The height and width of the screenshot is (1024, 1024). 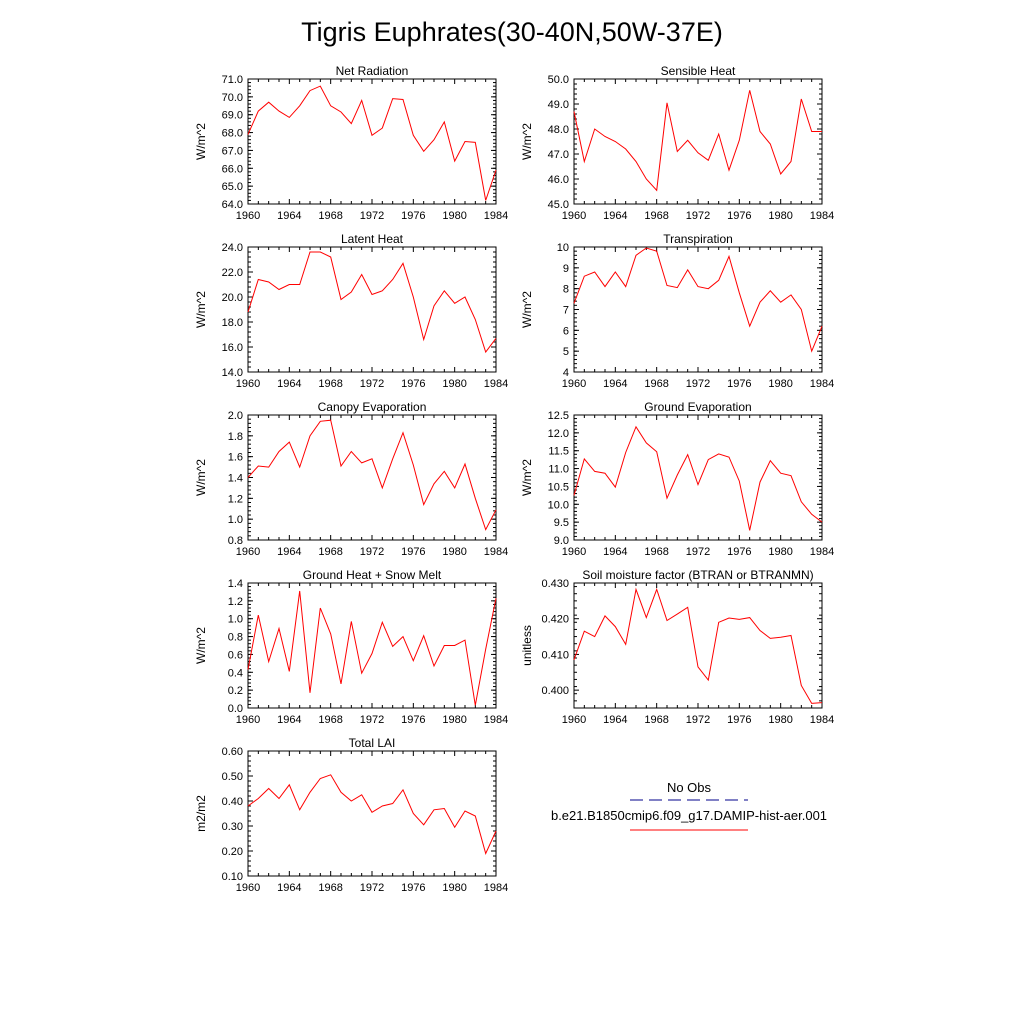 What do you see at coordinates (558, 155) in the screenshot?
I see `y-tick-label: 47.0` at bounding box center [558, 155].